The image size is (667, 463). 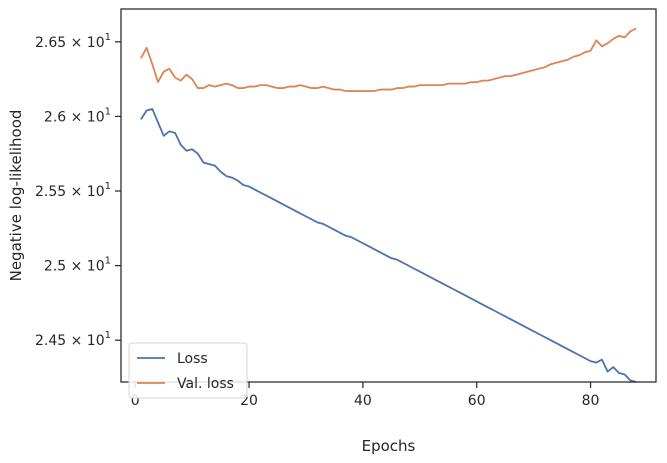 I want to click on legend-box, so click(x=188, y=370).